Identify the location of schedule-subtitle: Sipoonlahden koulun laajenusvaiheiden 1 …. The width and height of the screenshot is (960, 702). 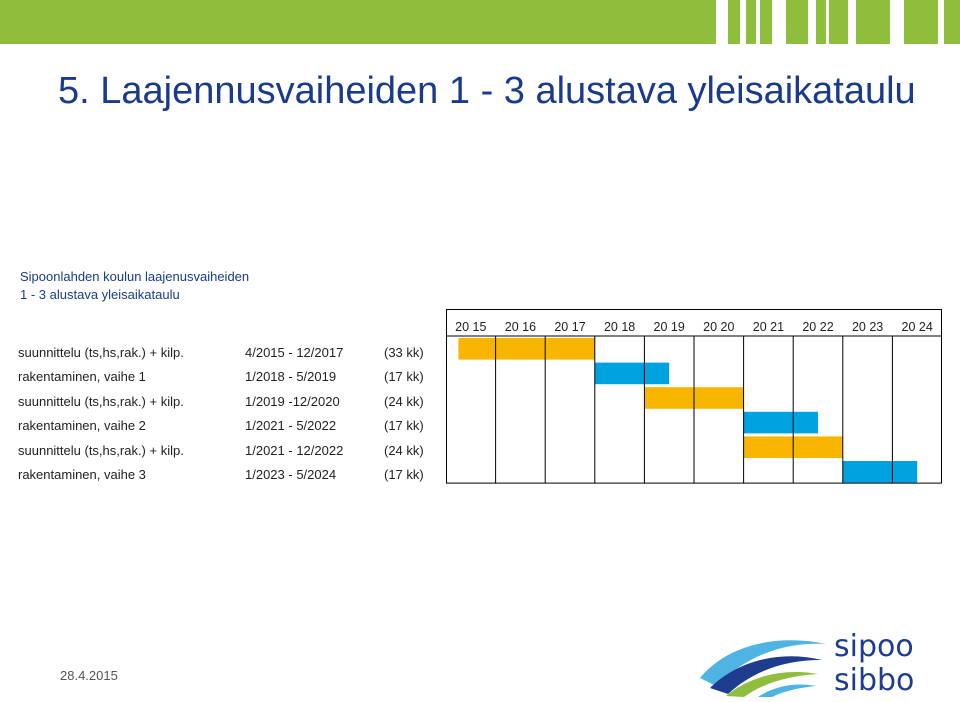
(220, 286).